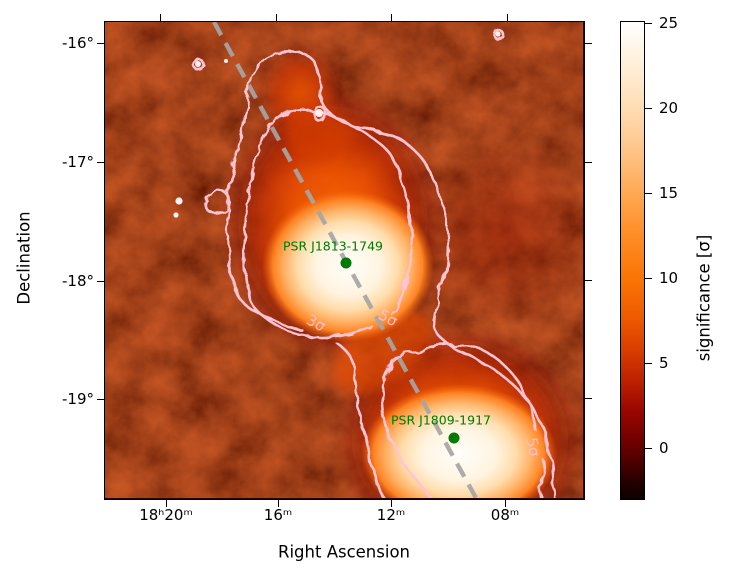  I want to click on psr-j1813-label: PSR J1813-1749, so click(333, 246).